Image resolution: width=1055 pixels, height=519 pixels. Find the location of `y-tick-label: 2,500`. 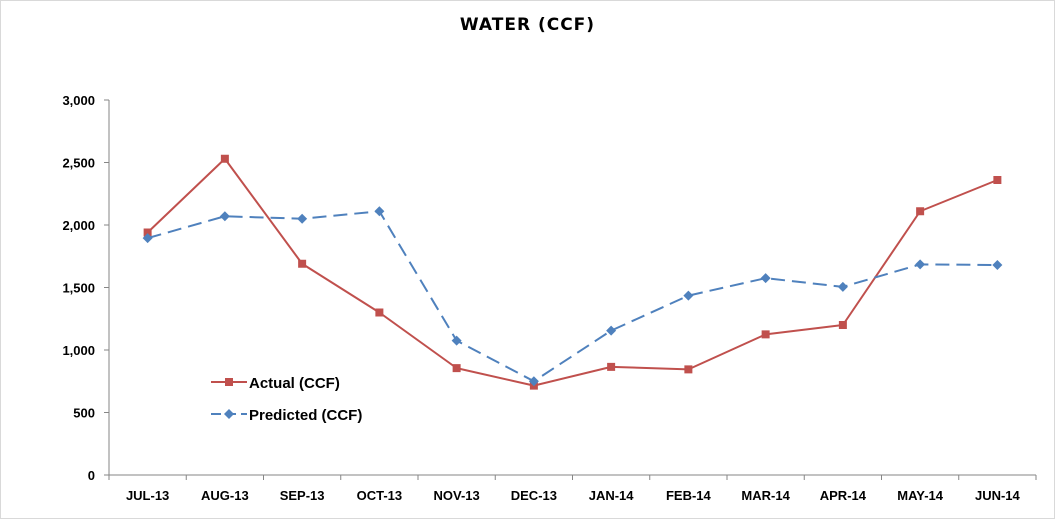

y-tick-label: 2,500 is located at coordinates (78, 163).